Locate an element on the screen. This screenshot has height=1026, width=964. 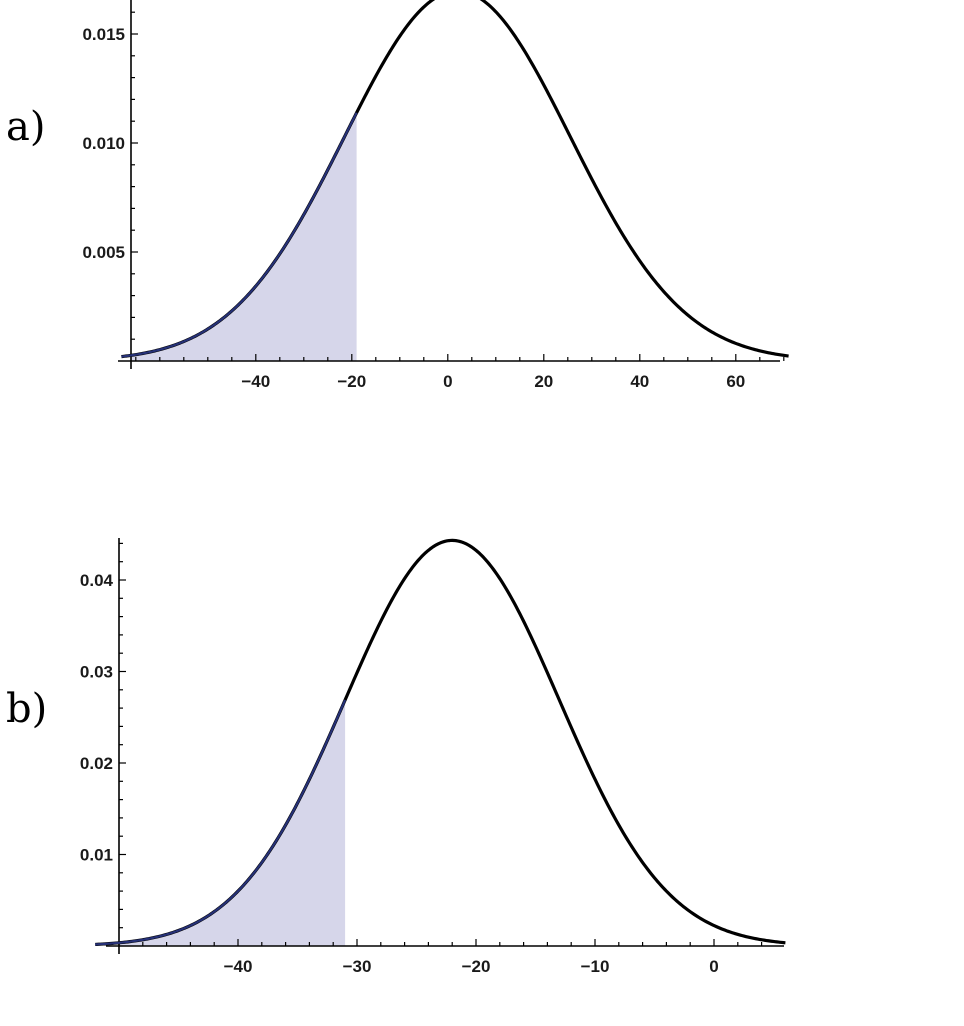
y-tick-label: 0.03 is located at coordinates (96, 672).